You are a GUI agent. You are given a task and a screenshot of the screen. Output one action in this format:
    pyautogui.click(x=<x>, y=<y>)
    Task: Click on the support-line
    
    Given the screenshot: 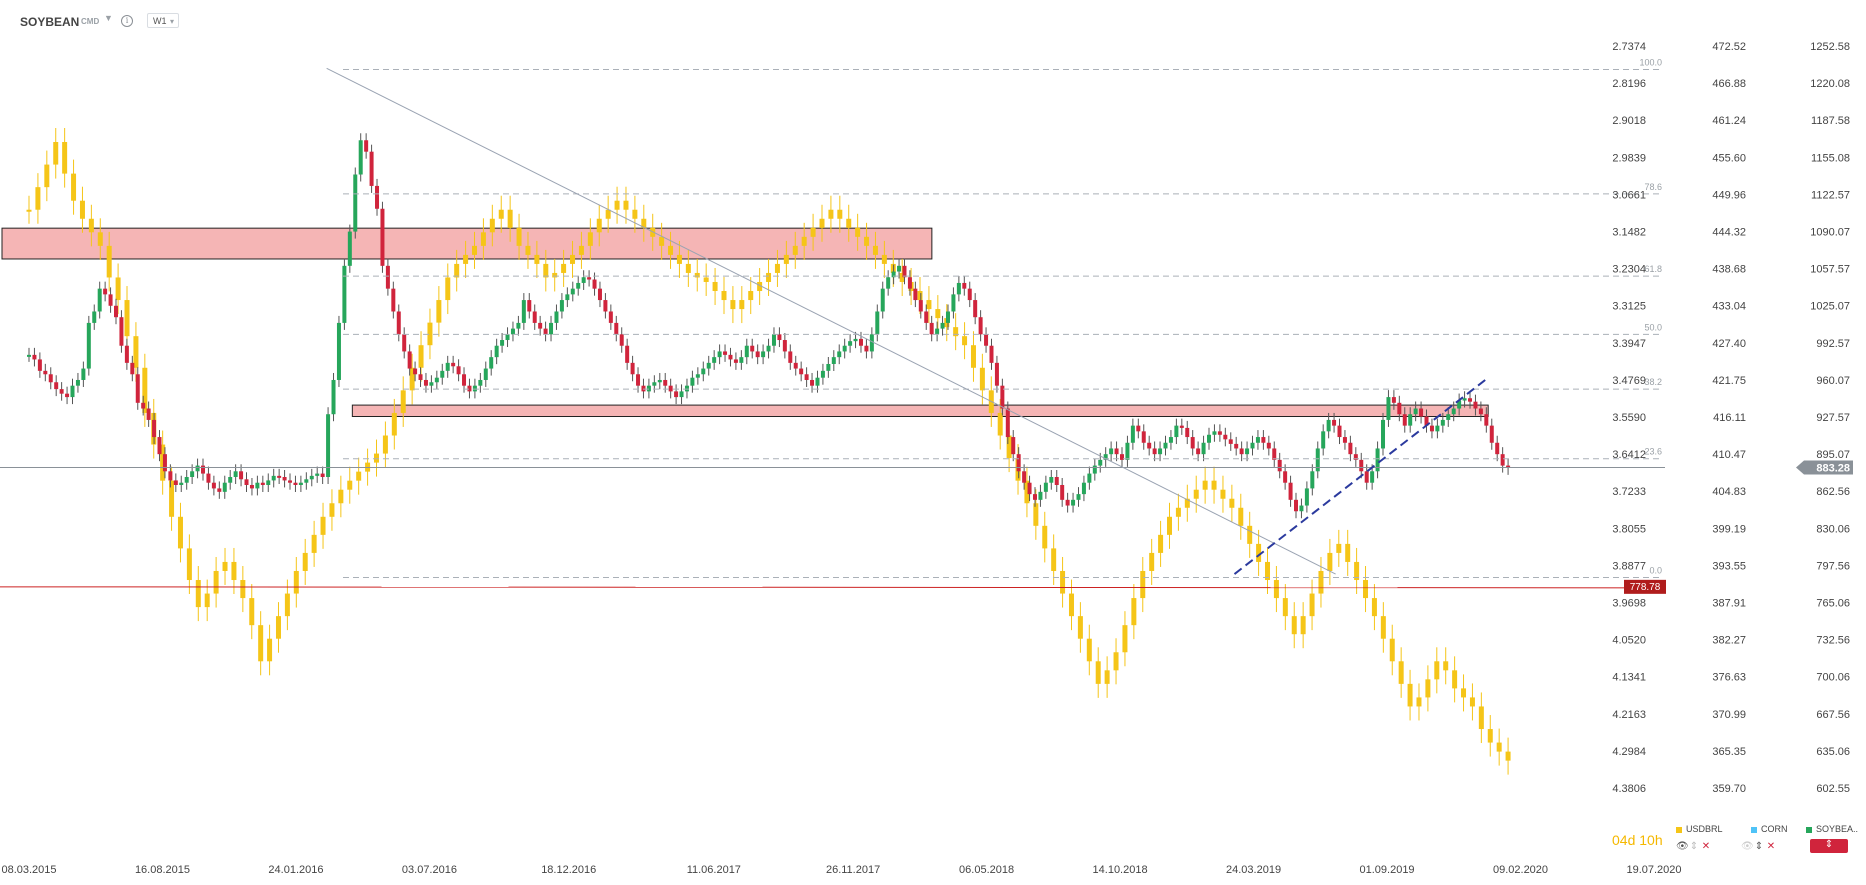 What is the action you would take?
    pyautogui.click(x=833, y=587)
    